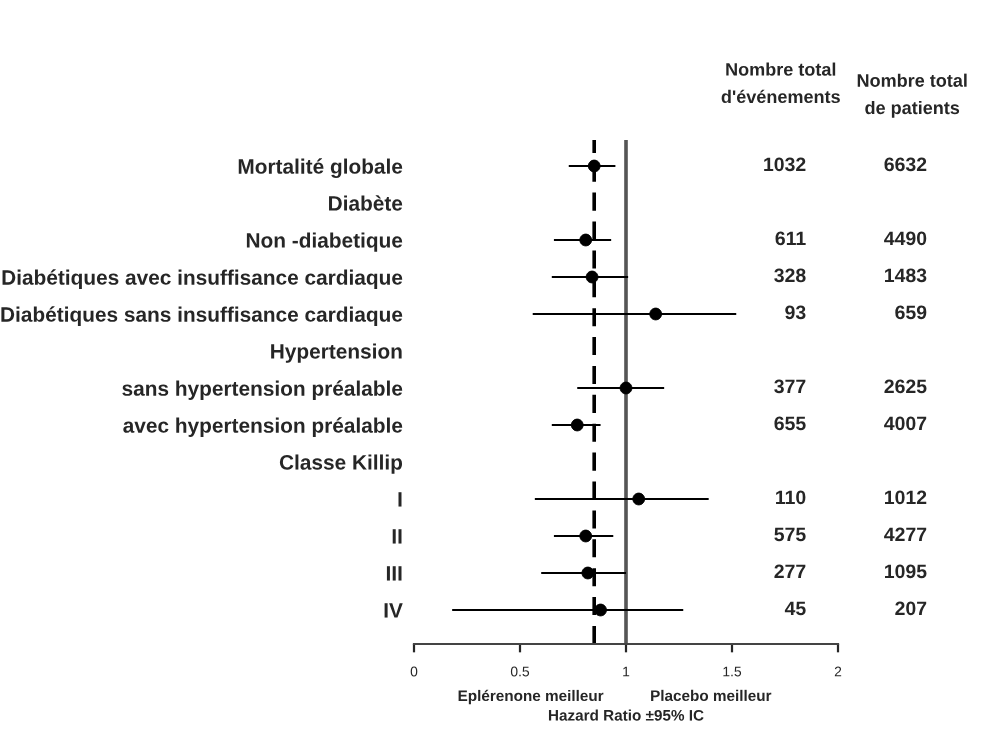 The image size is (984, 738). Describe the element at coordinates (790, 275) in the screenshot. I see `annotation: 328` at that location.